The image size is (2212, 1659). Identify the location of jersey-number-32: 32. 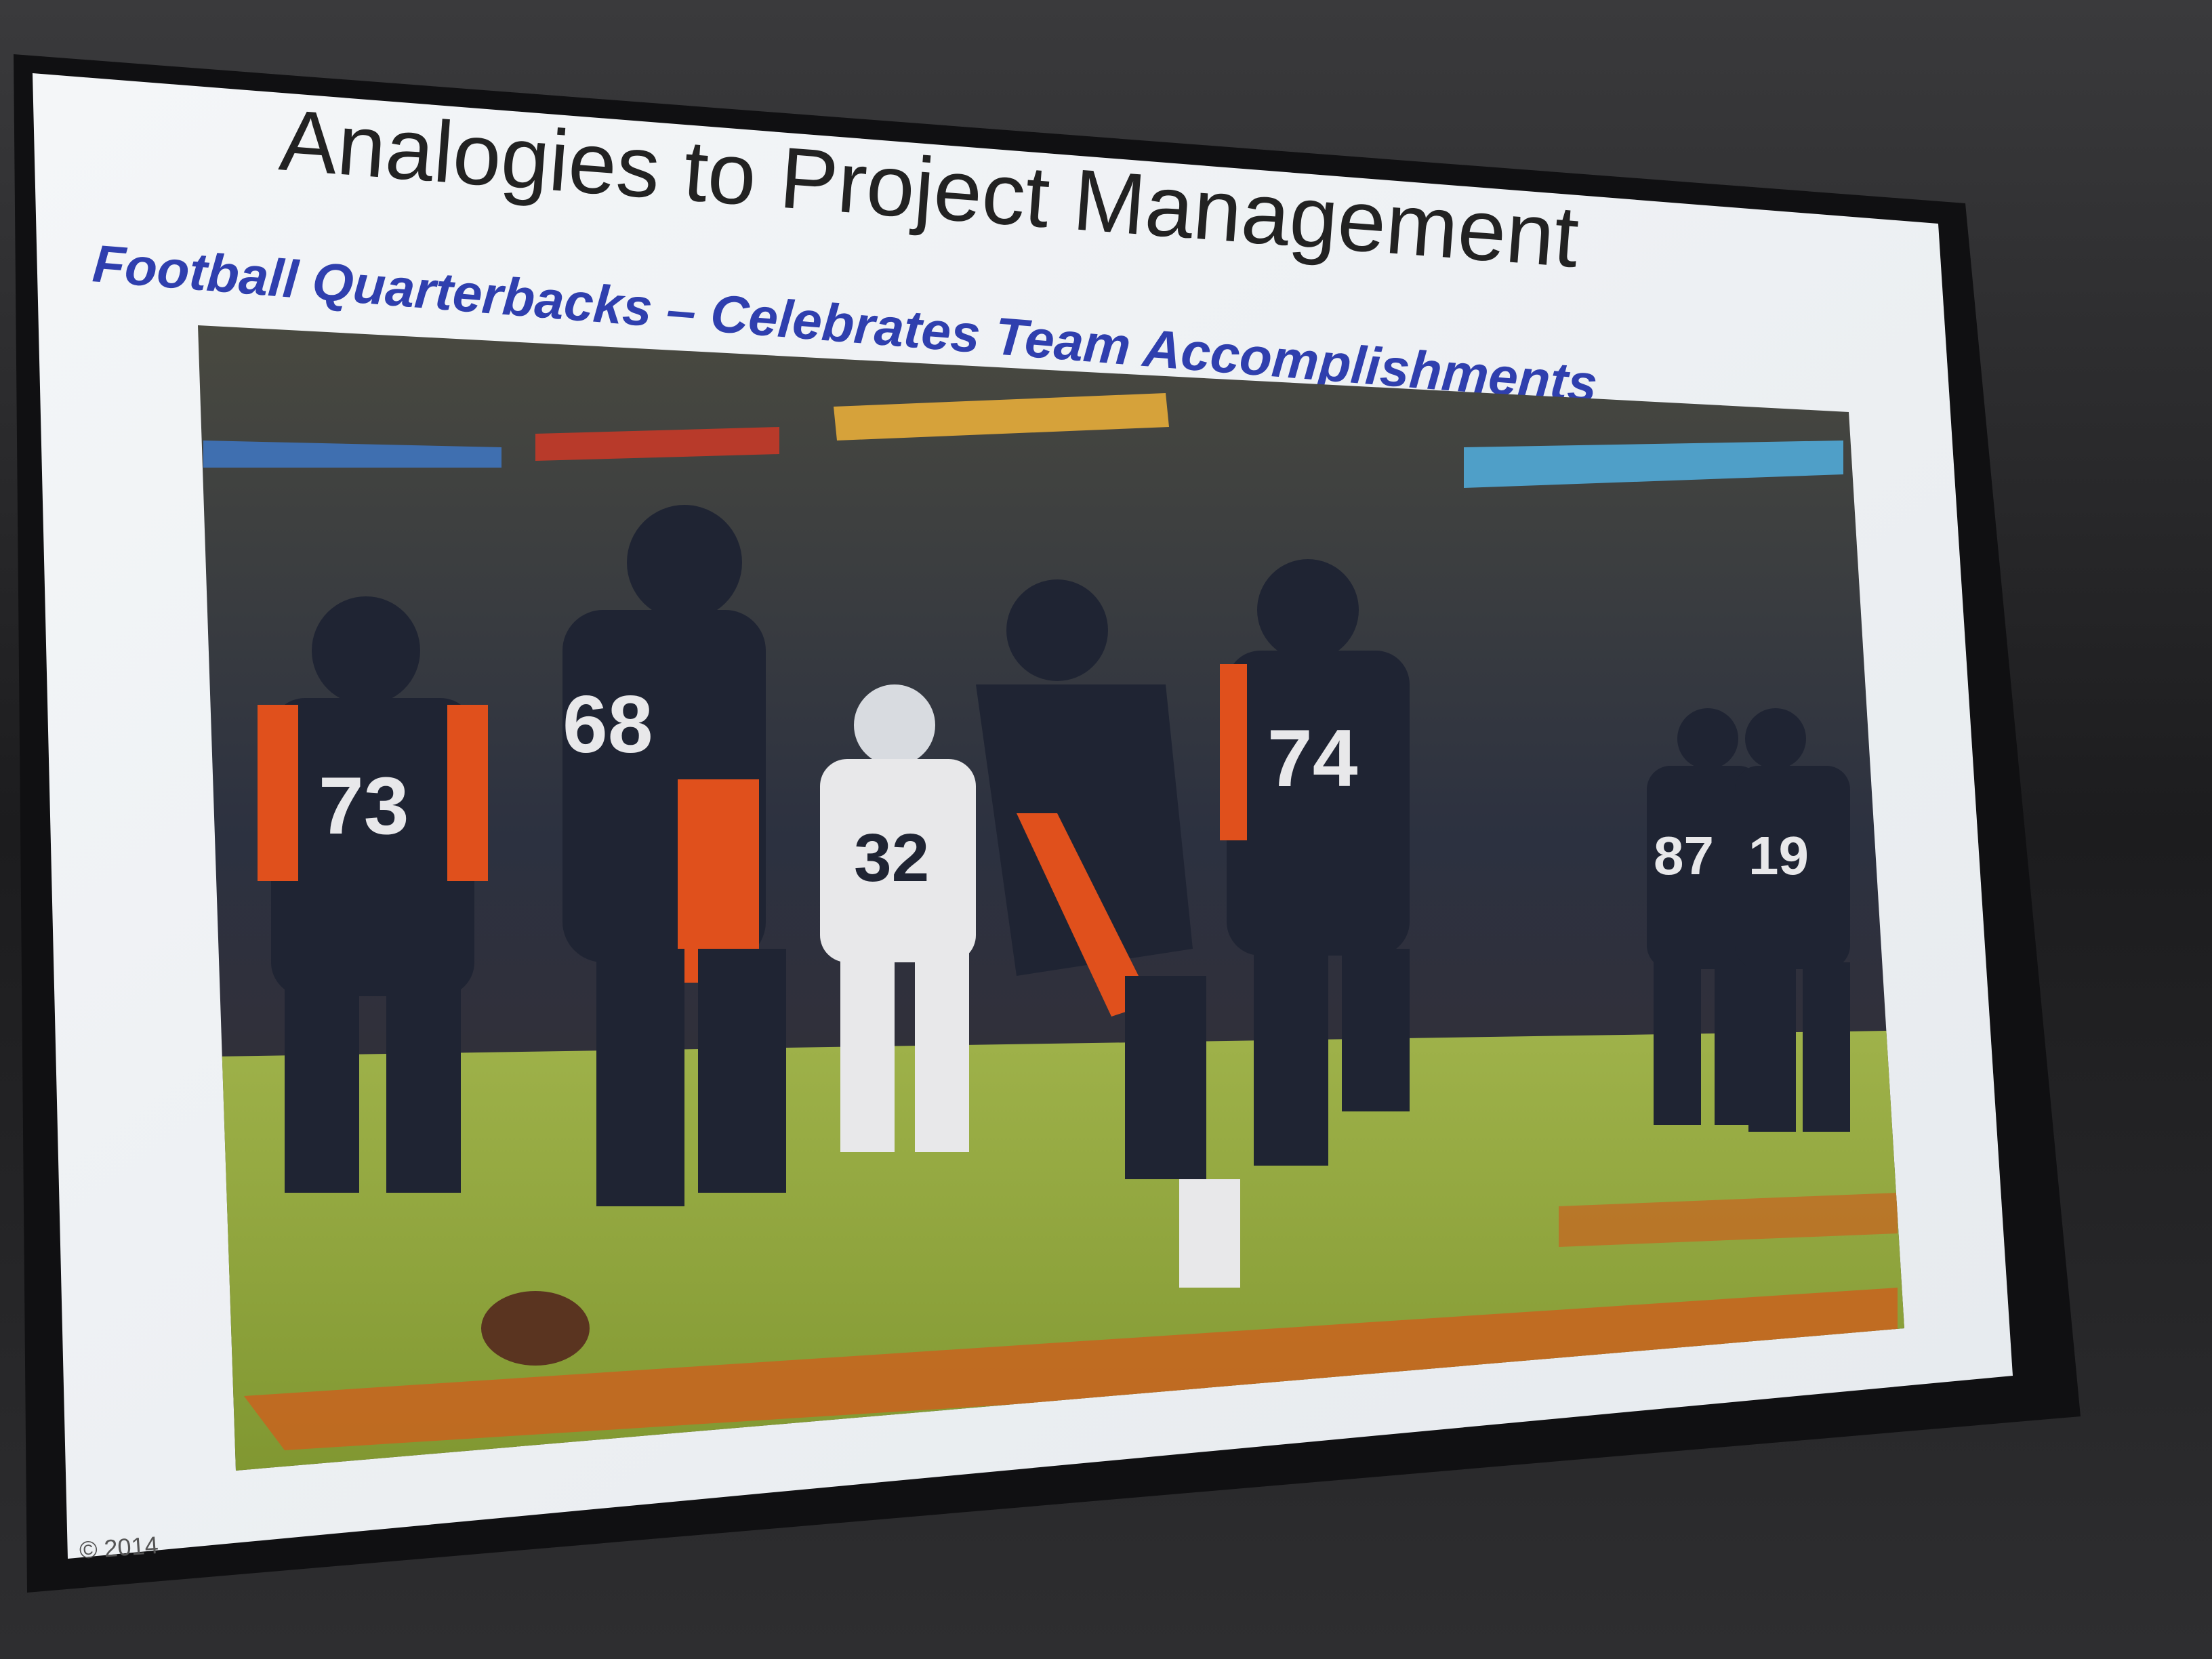
(892, 858).